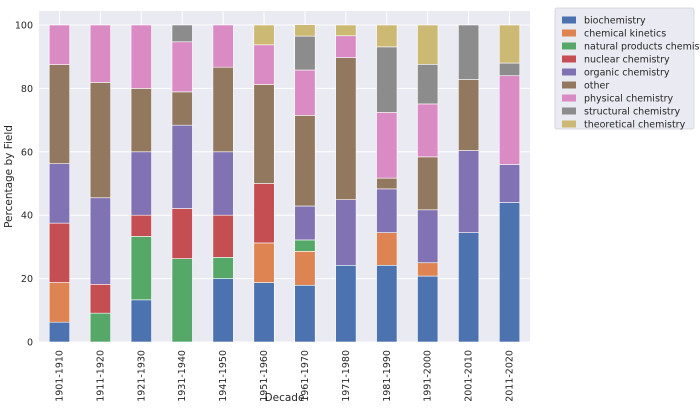  Describe the element at coordinates (632, 112) in the screenshot. I see `legend-label: structural chemistry` at that location.